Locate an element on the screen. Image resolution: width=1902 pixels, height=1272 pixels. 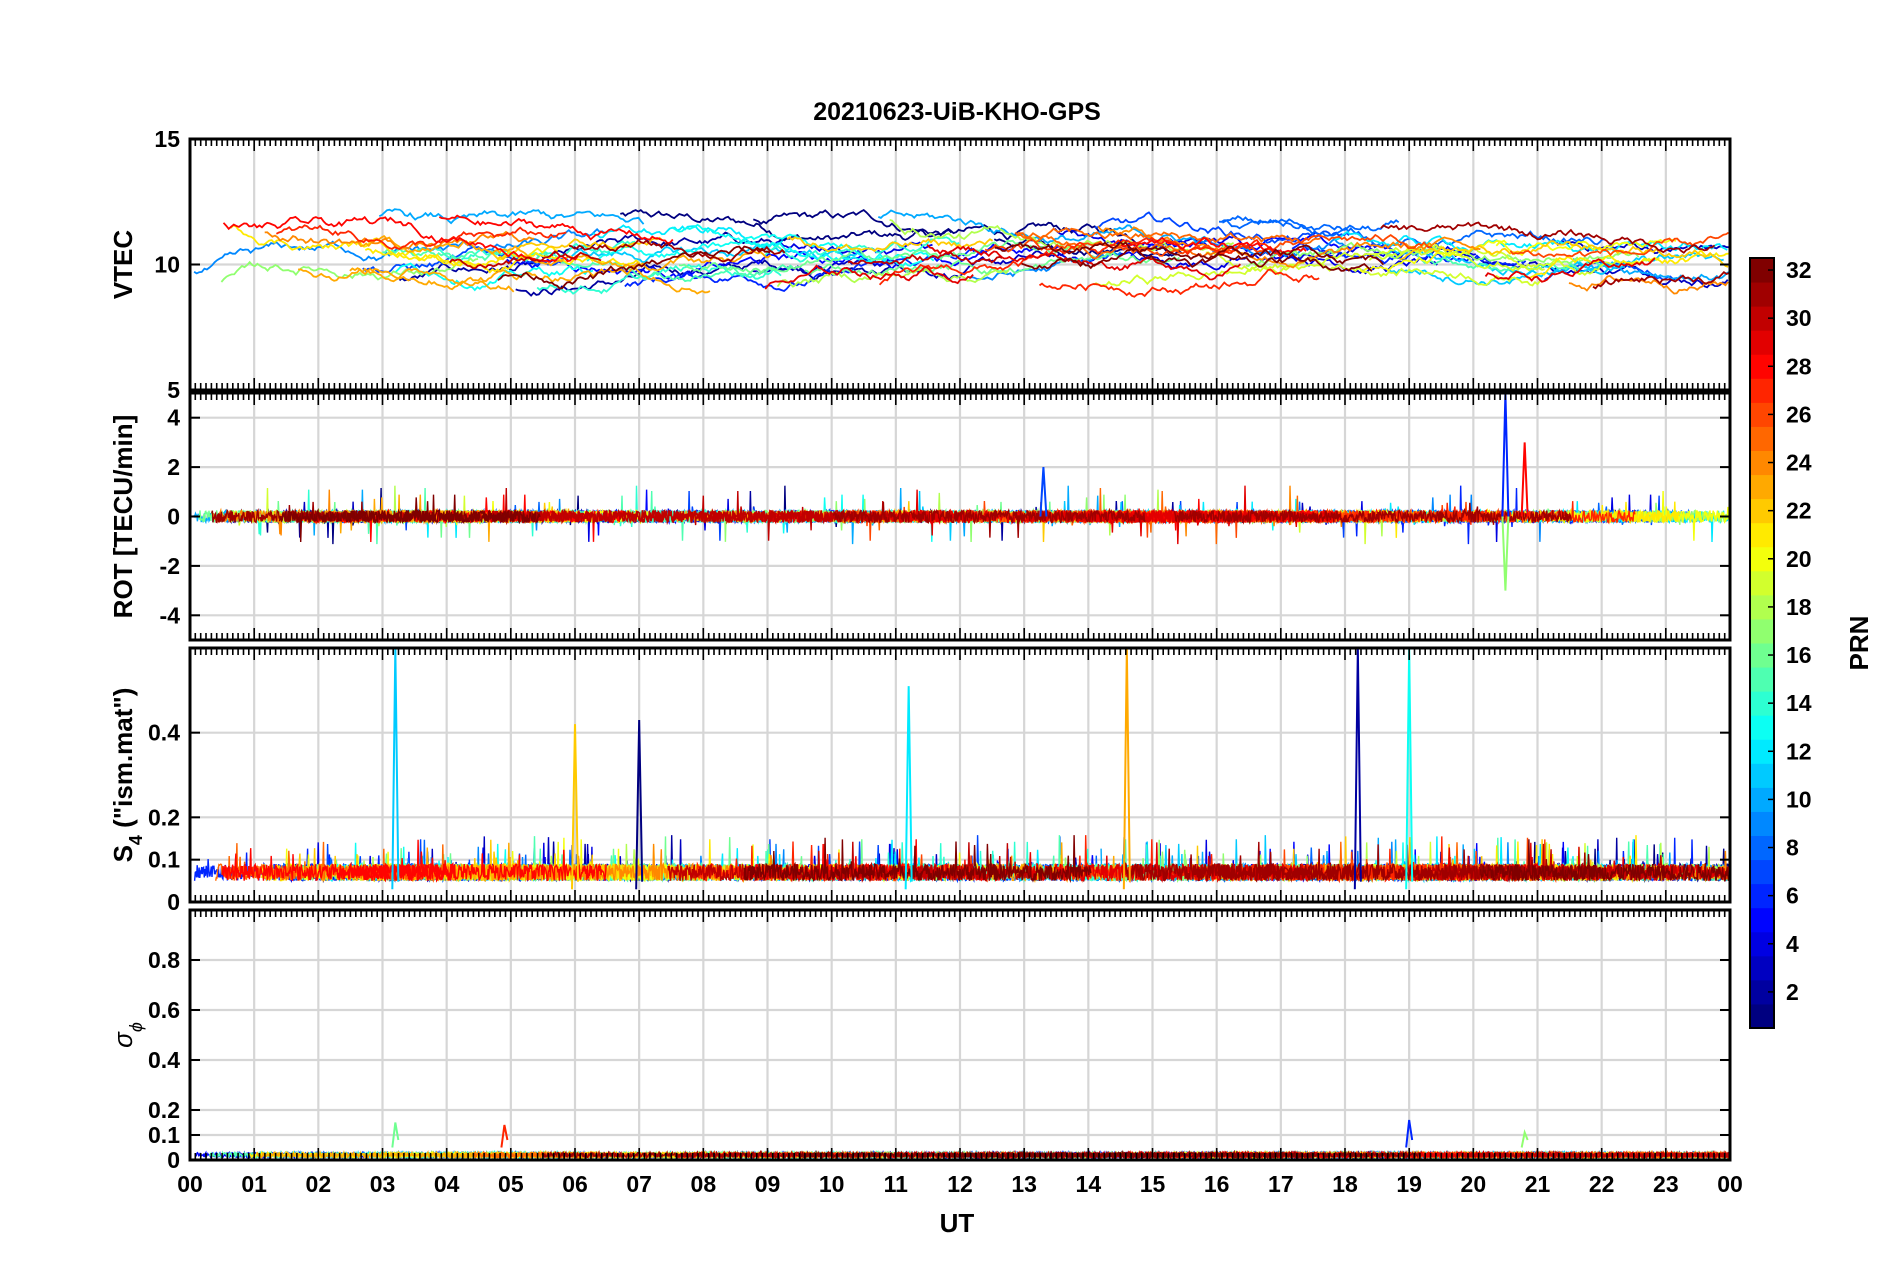
x-tick-label: 23 is located at coordinates (1666, 1184).